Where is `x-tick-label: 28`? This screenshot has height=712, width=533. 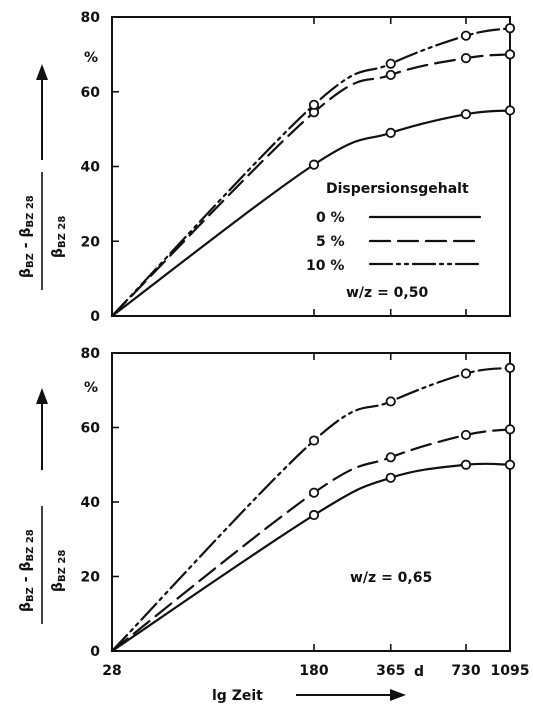
x-tick-label: 28 is located at coordinates (111, 671).